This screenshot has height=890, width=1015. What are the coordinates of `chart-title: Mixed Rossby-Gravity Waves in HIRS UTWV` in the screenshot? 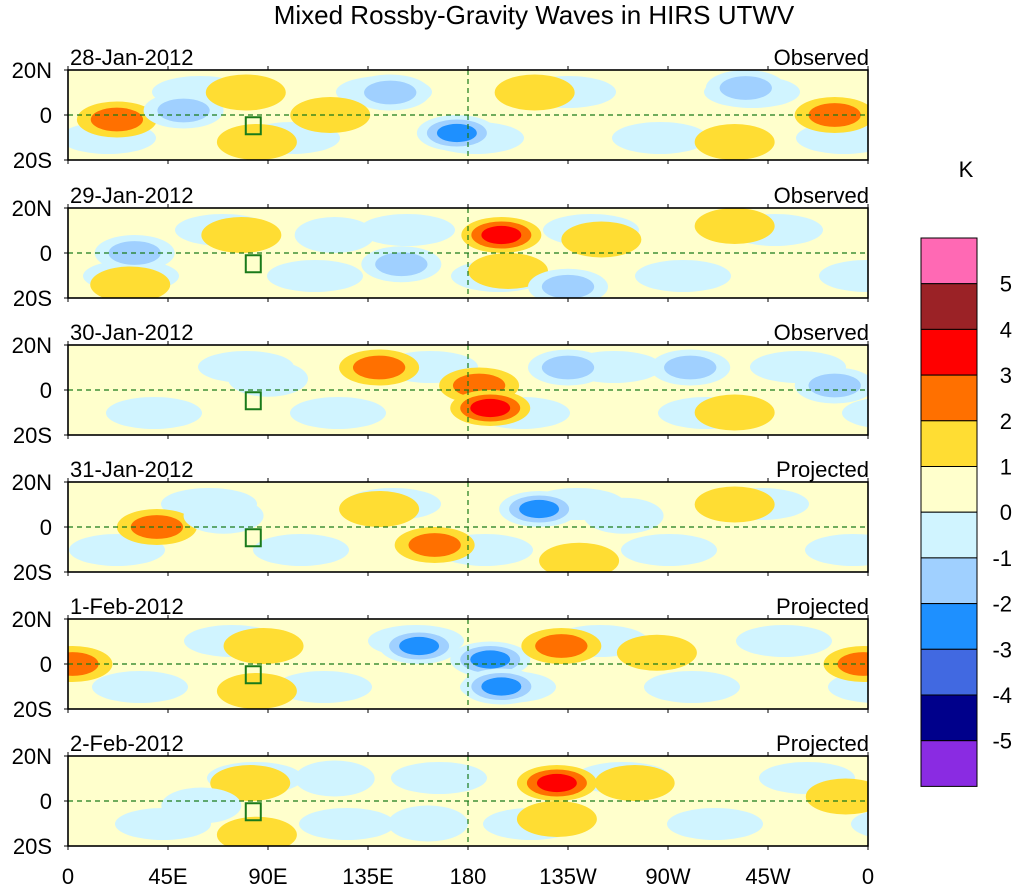 It's located at (534, 15).